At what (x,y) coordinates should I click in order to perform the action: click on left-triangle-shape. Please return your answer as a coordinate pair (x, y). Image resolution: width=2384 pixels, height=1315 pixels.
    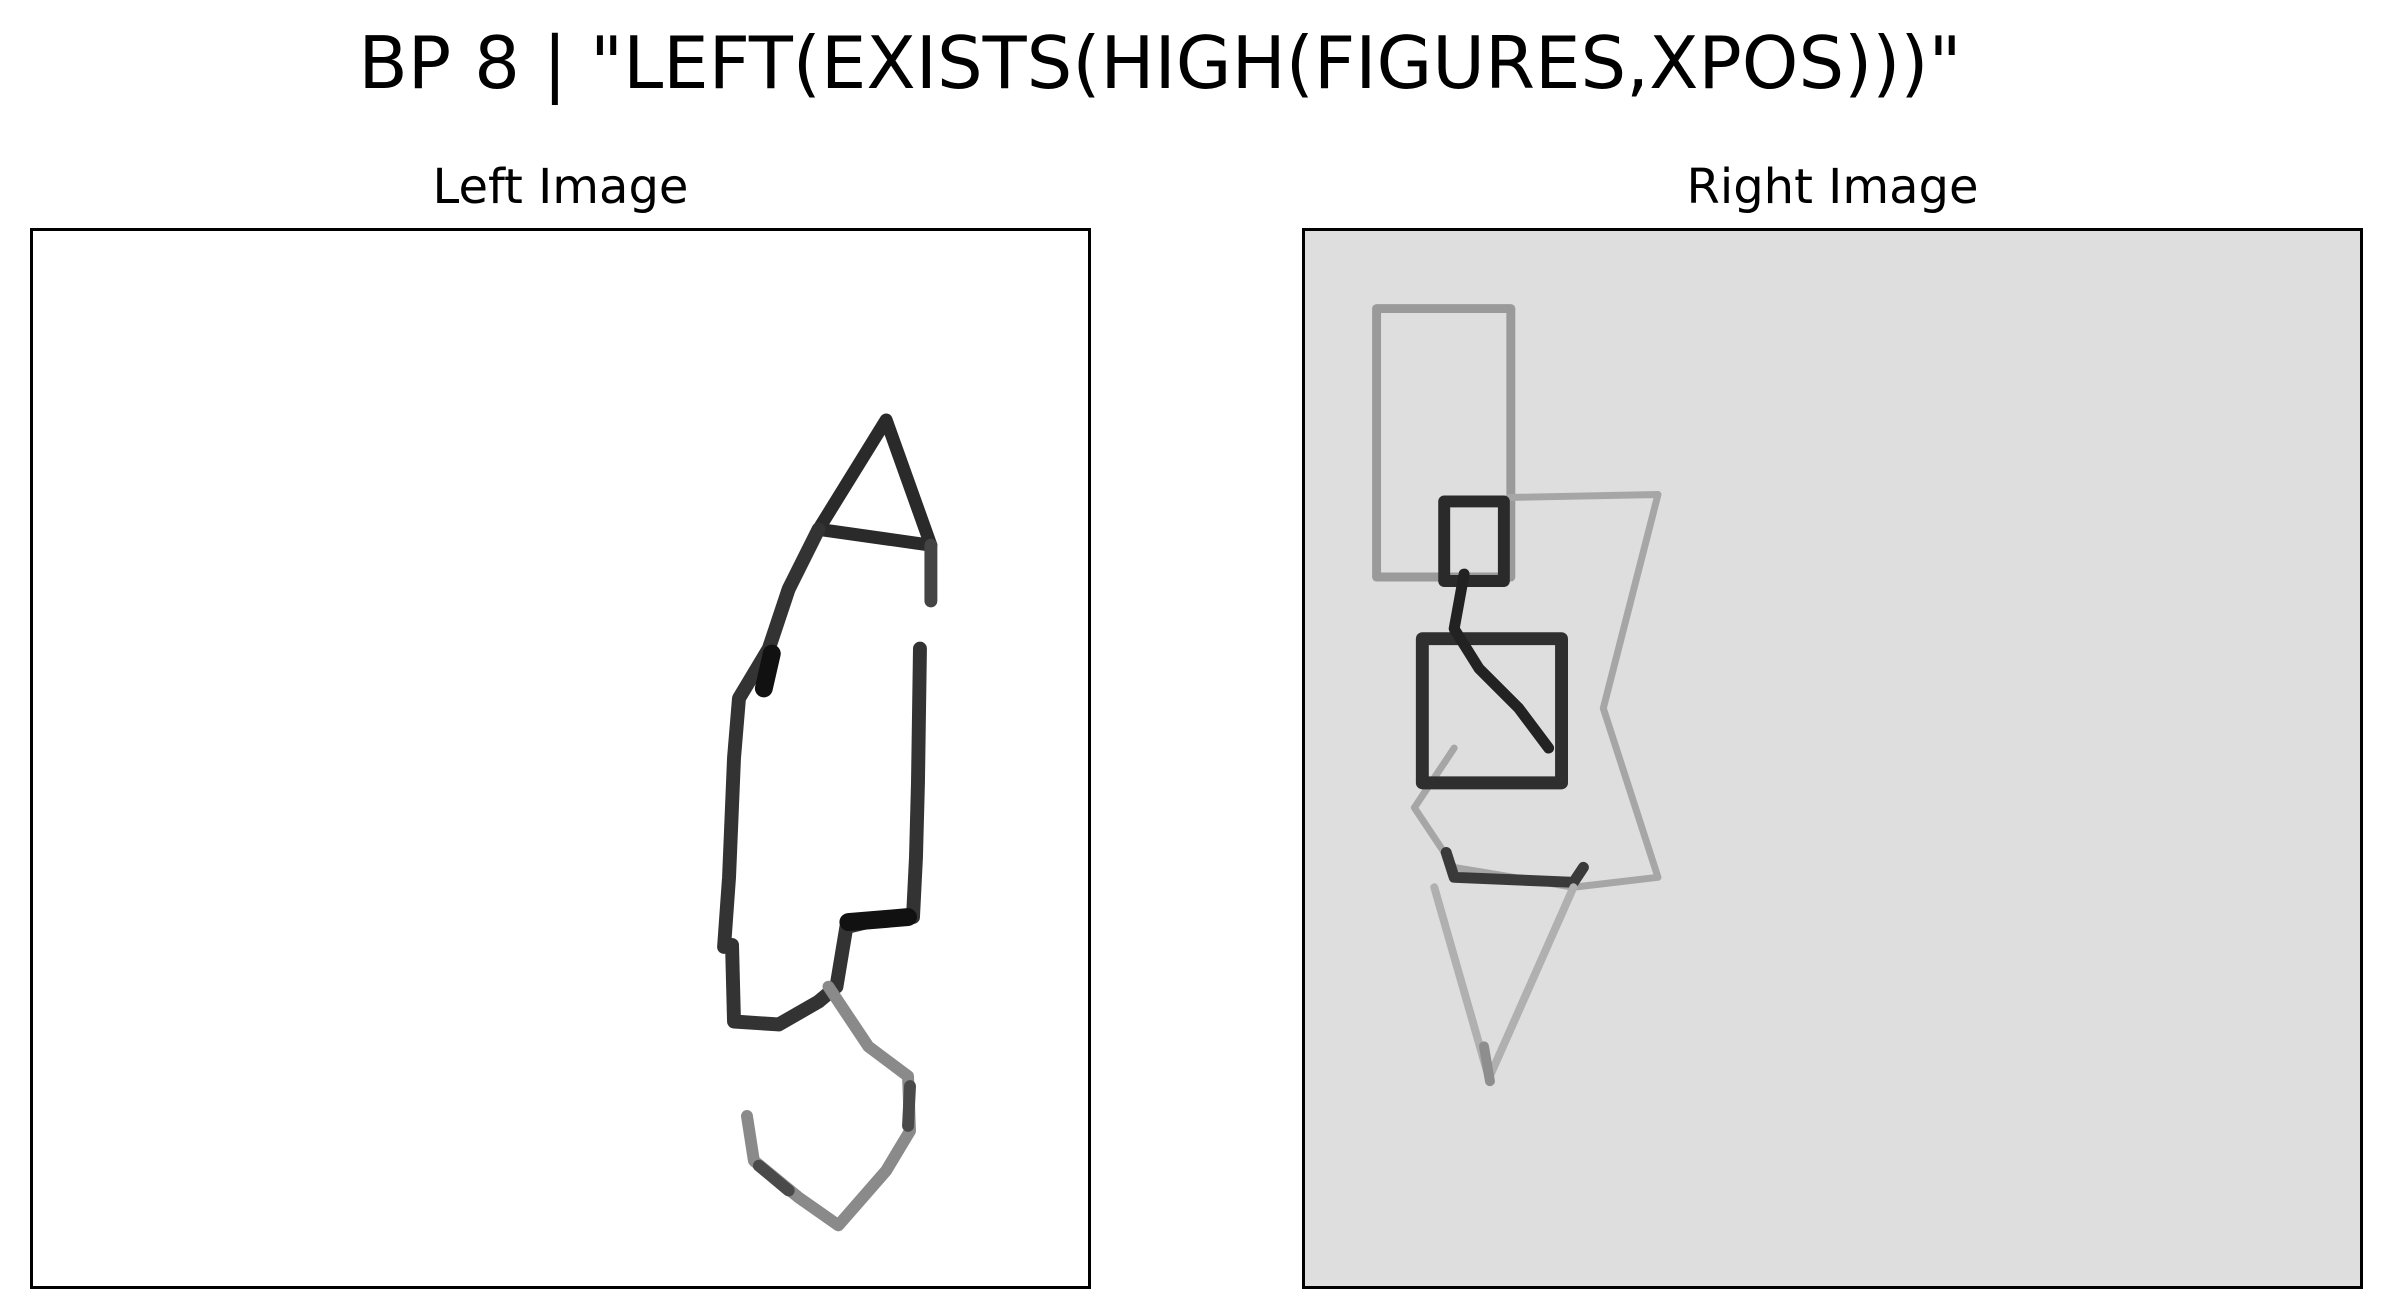
    Looking at the image, I should click on (875, 482).